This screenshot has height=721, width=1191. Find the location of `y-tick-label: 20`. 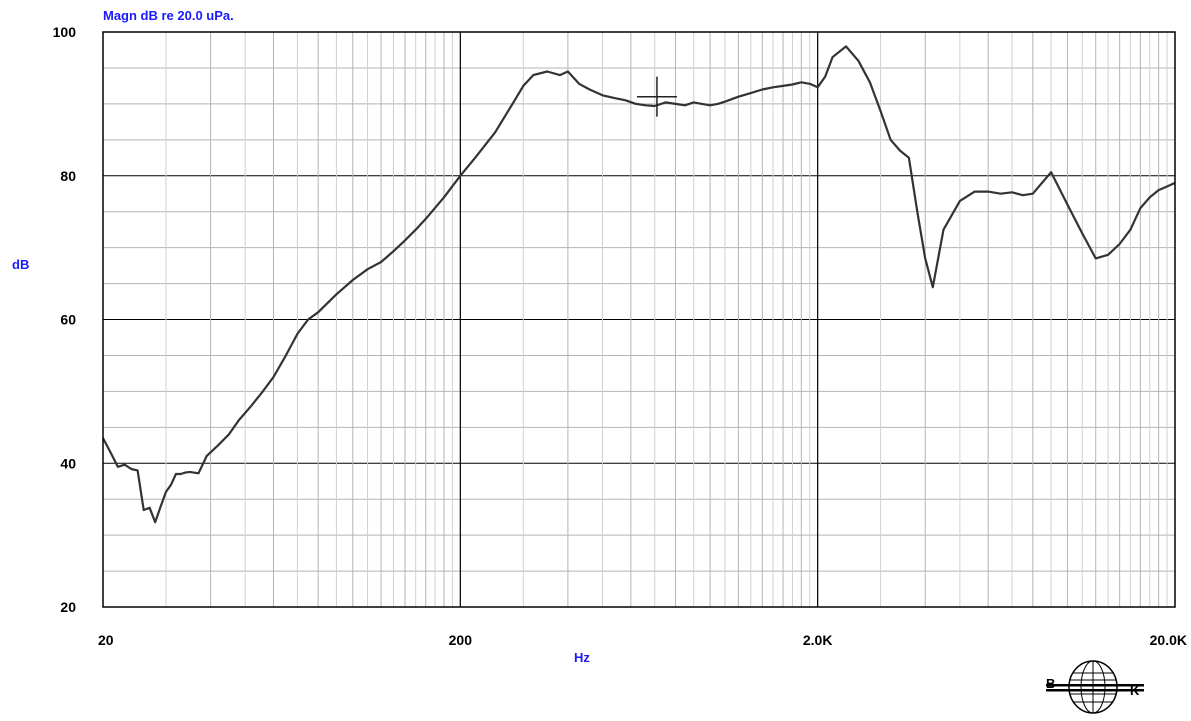

y-tick-label: 20 is located at coordinates (68, 607).